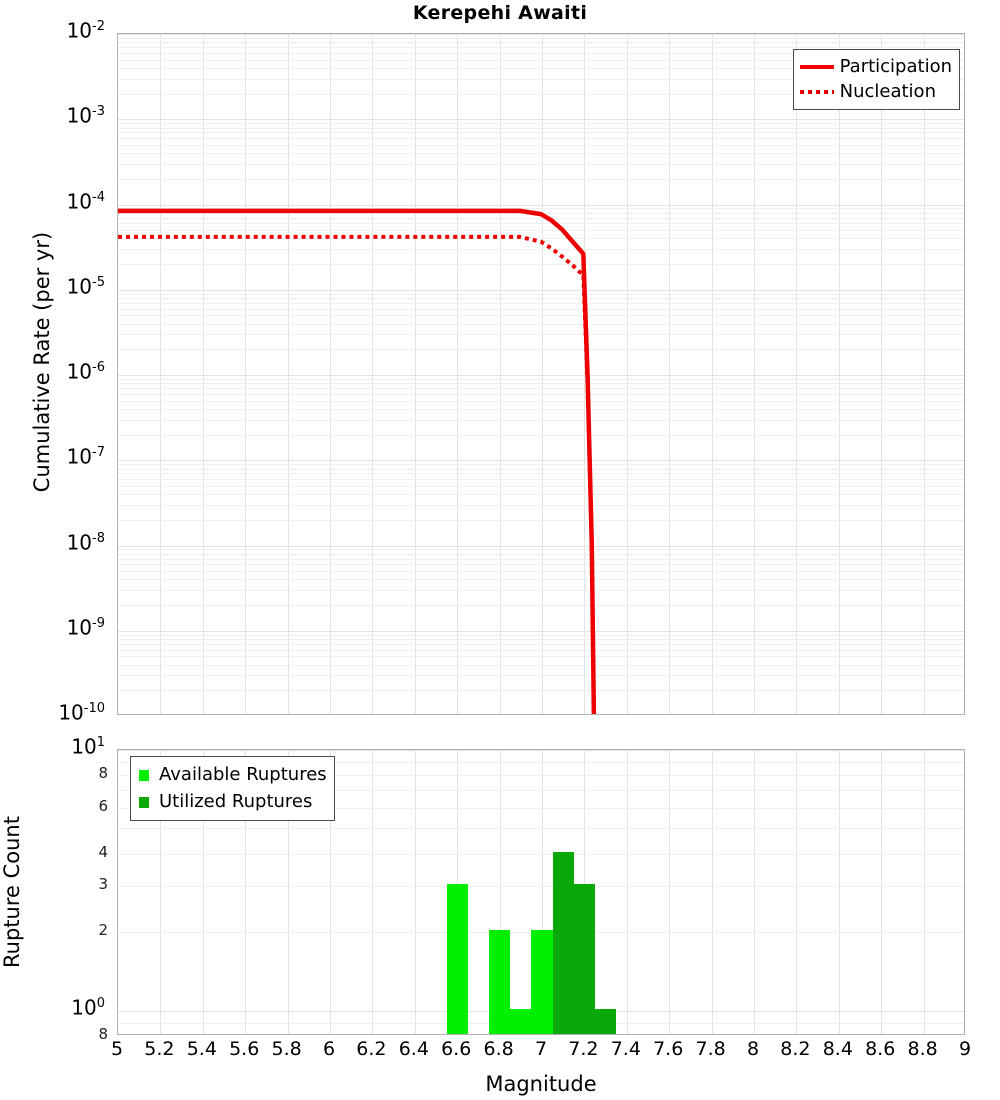 The image size is (1000, 1100). I want to click on legend-item-nucleation: Nucleation, so click(875, 91).